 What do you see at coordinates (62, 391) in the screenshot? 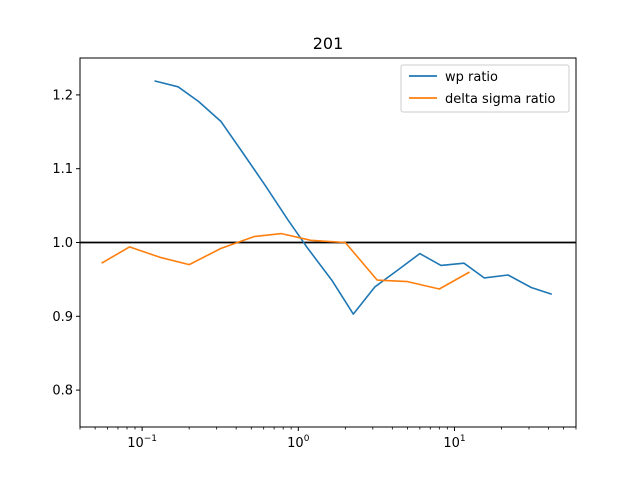
I see `y-tick-label: 0.8` at bounding box center [62, 391].